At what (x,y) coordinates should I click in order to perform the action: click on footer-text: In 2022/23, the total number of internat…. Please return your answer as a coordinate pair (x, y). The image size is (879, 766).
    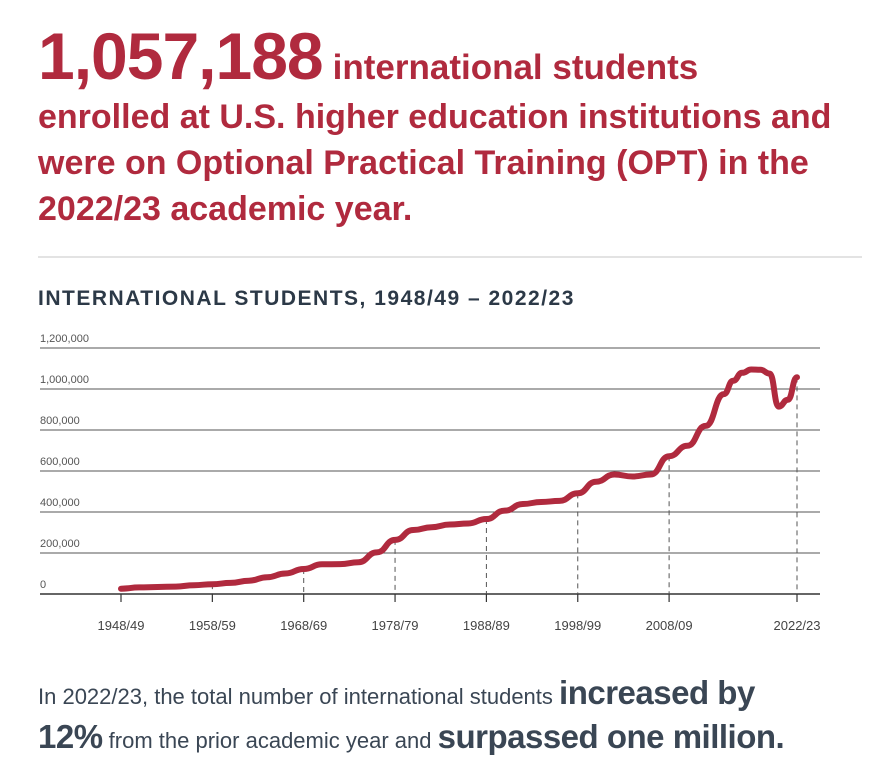
    Looking at the image, I should click on (438, 718).